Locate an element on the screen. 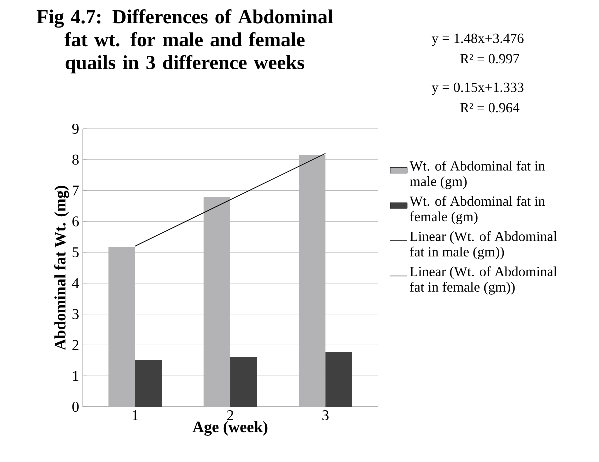 This screenshot has width=599, height=462. legend-label: Linear (Wt. of Abdominal fat in female (gm)) is located at coordinates (484, 280).